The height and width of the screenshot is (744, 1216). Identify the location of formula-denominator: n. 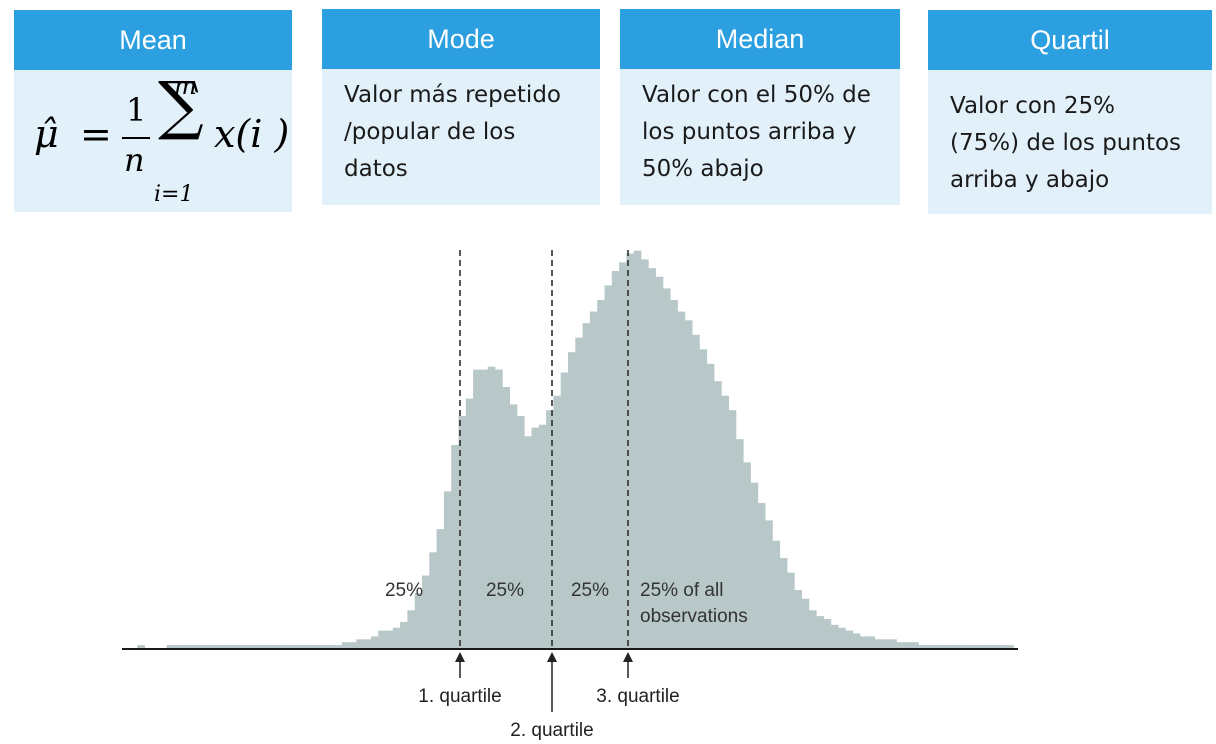
(134, 160).